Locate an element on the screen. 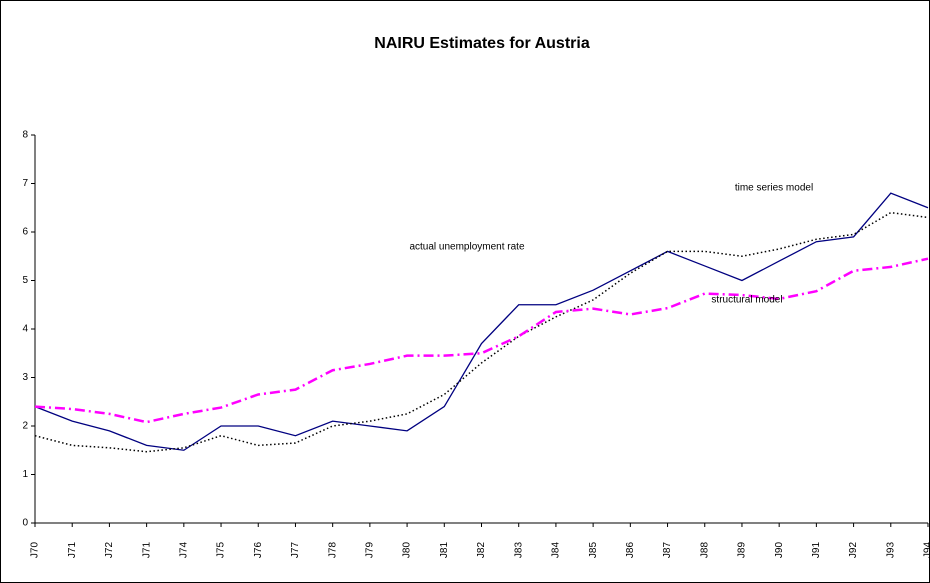  y-tick-label: 2 is located at coordinates (25, 426).